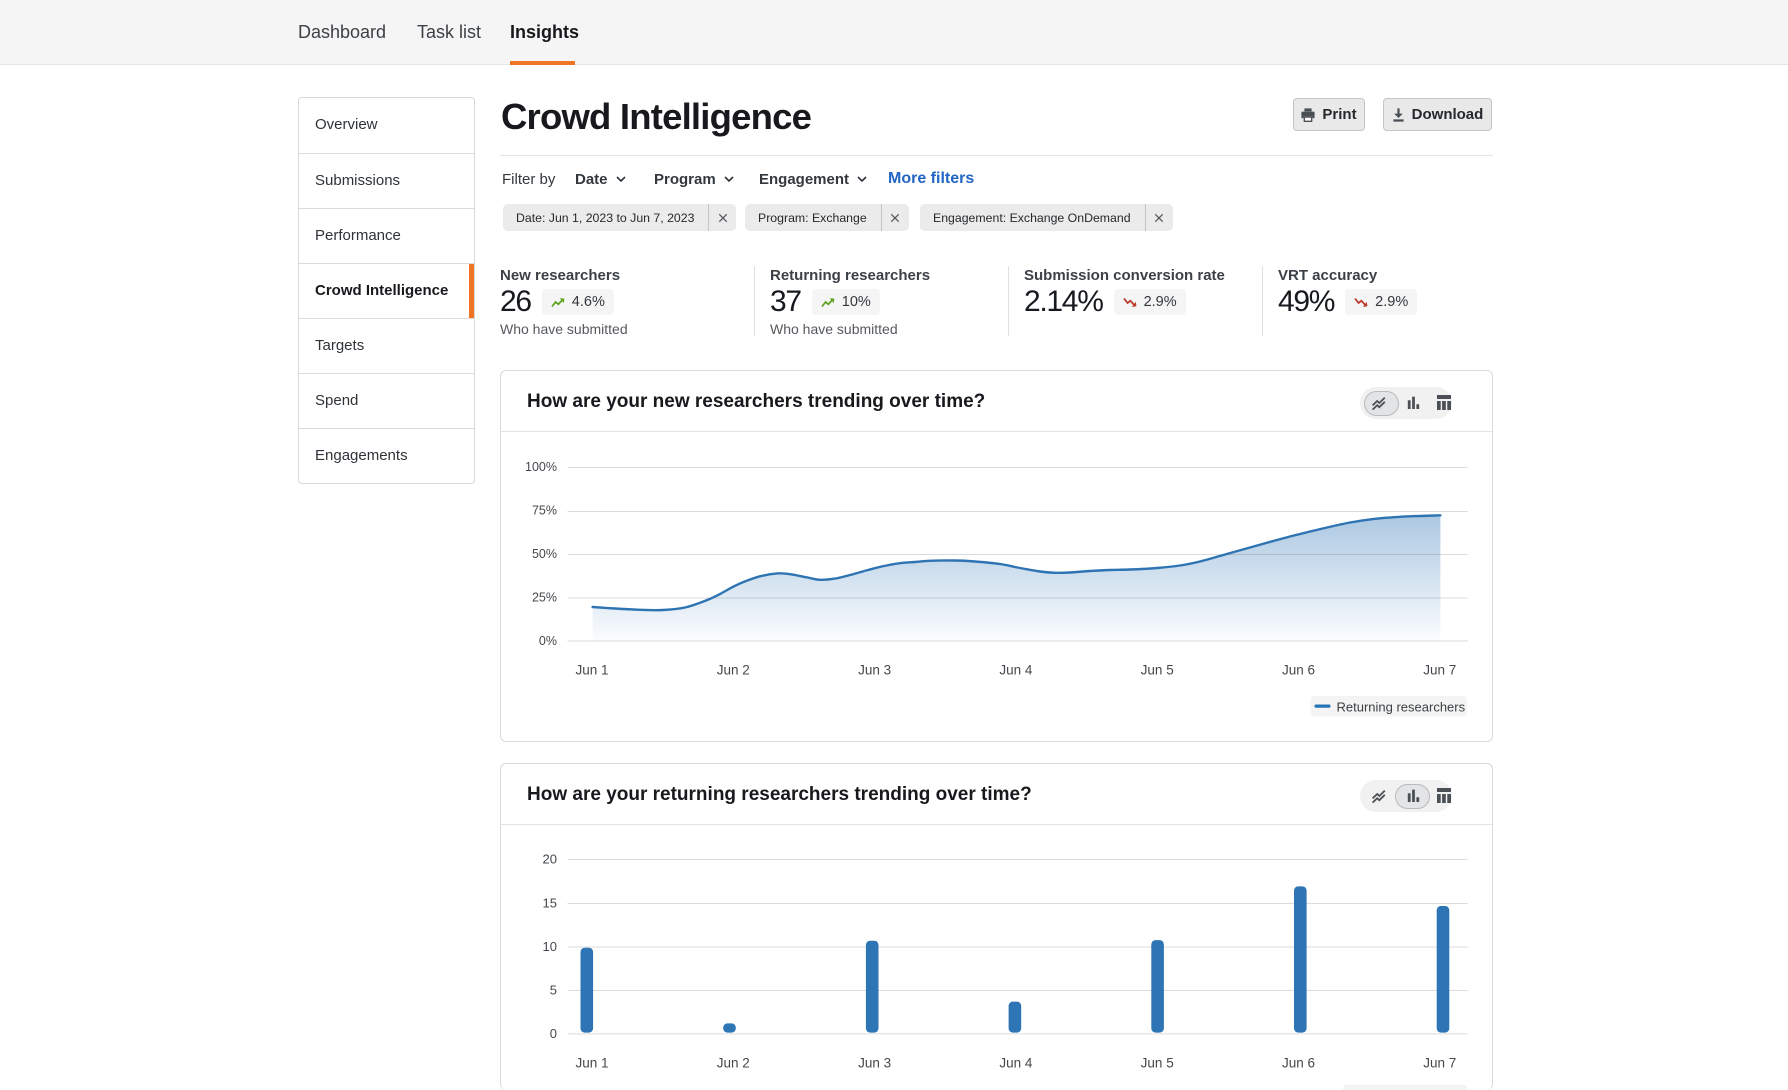 This screenshot has width=1788, height=1090. Describe the element at coordinates (541, 467) in the screenshot. I see `svg-text: 100%` at that location.